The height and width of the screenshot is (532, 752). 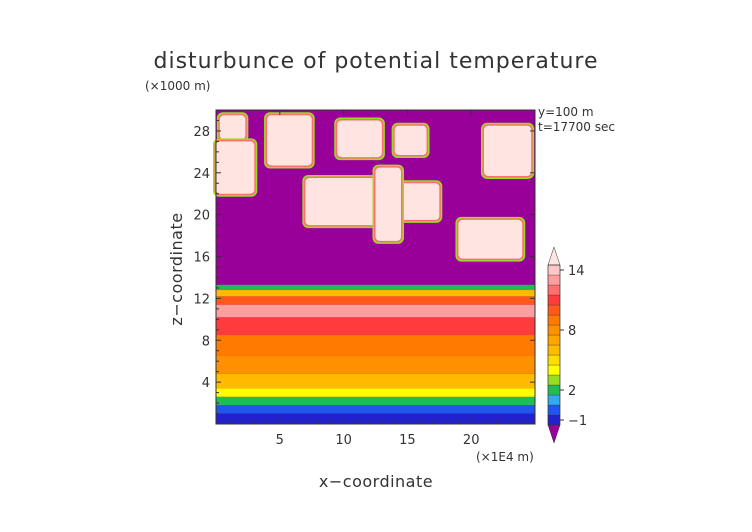 I want to click on colorbar-frame, so click(x=554, y=345).